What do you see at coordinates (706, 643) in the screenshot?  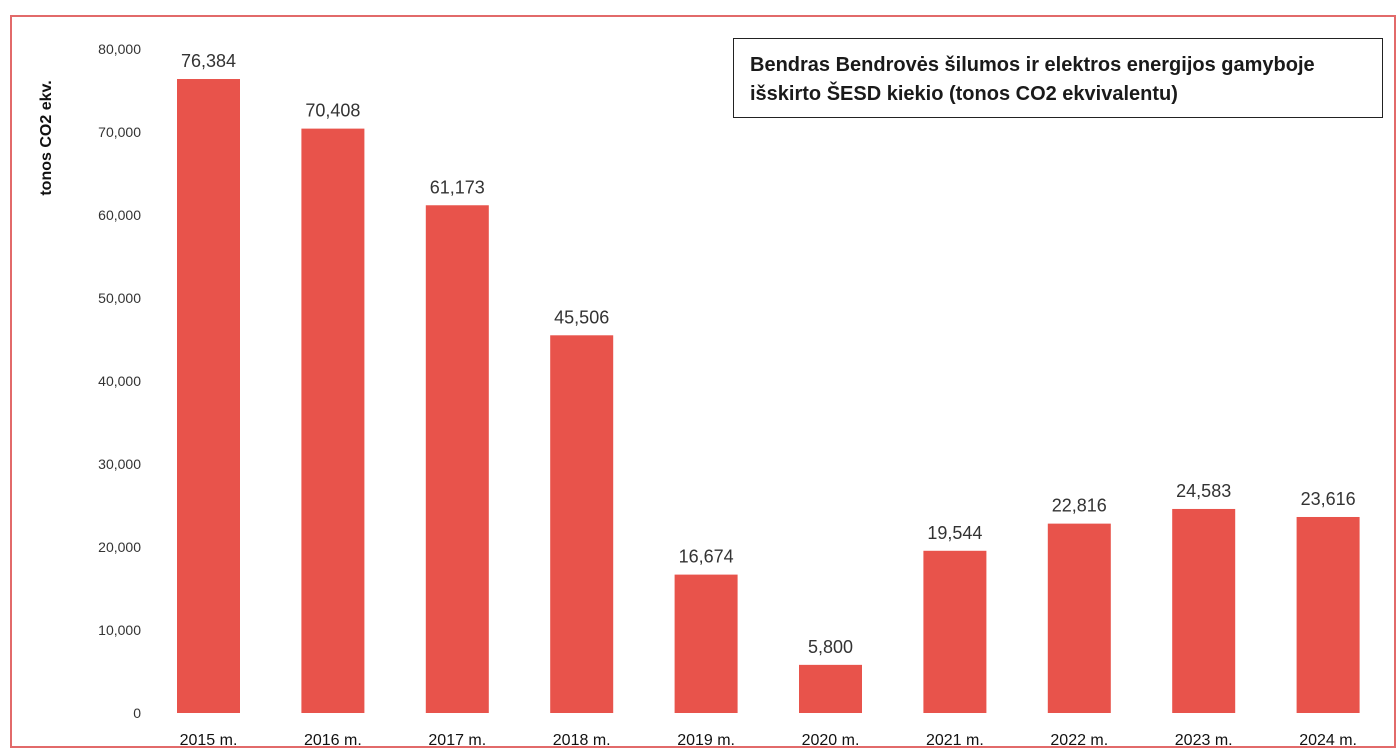 I see `bar-2019` at bounding box center [706, 643].